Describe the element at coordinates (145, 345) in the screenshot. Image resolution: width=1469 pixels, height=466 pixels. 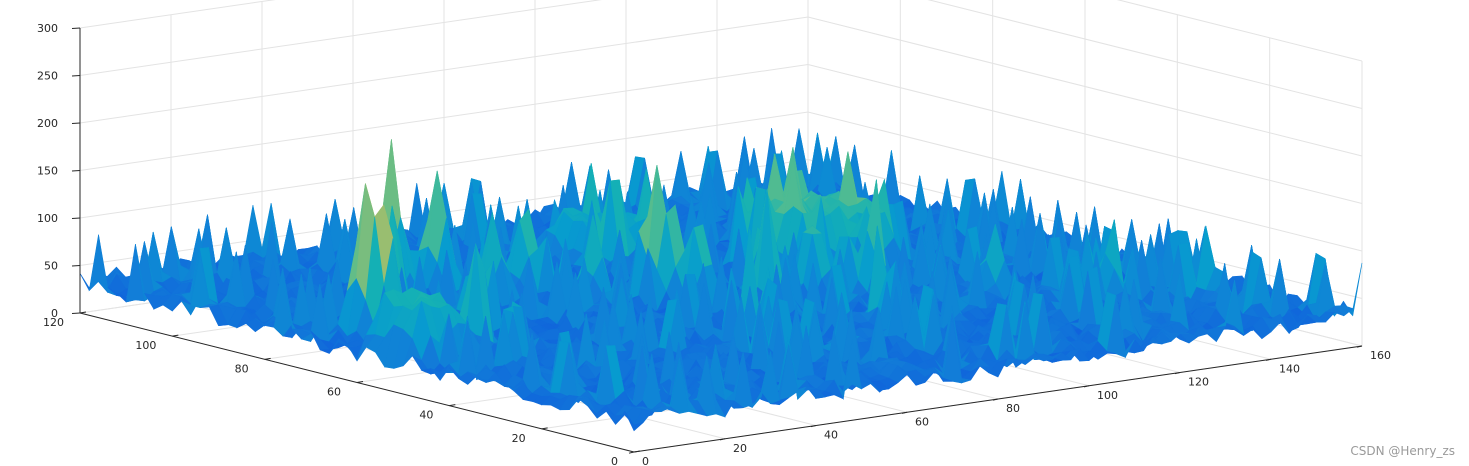
I see `y-tick-label: 100` at that location.